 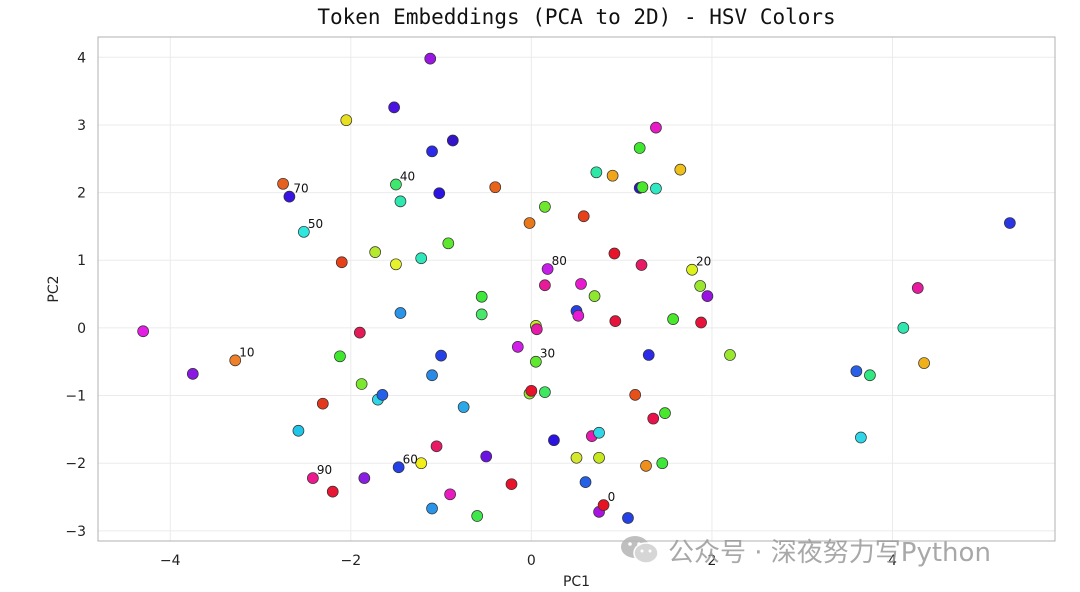 I want to click on point-label: 40, so click(x=407, y=176).